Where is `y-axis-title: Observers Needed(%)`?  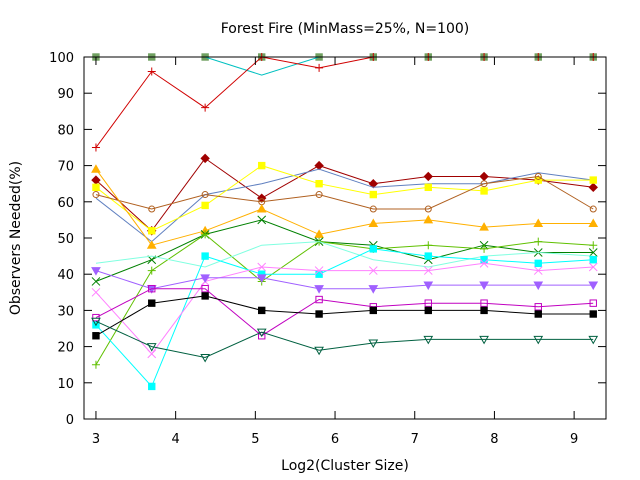 y-axis-title: Observers Needed(%) is located at coordinates (16, 238).